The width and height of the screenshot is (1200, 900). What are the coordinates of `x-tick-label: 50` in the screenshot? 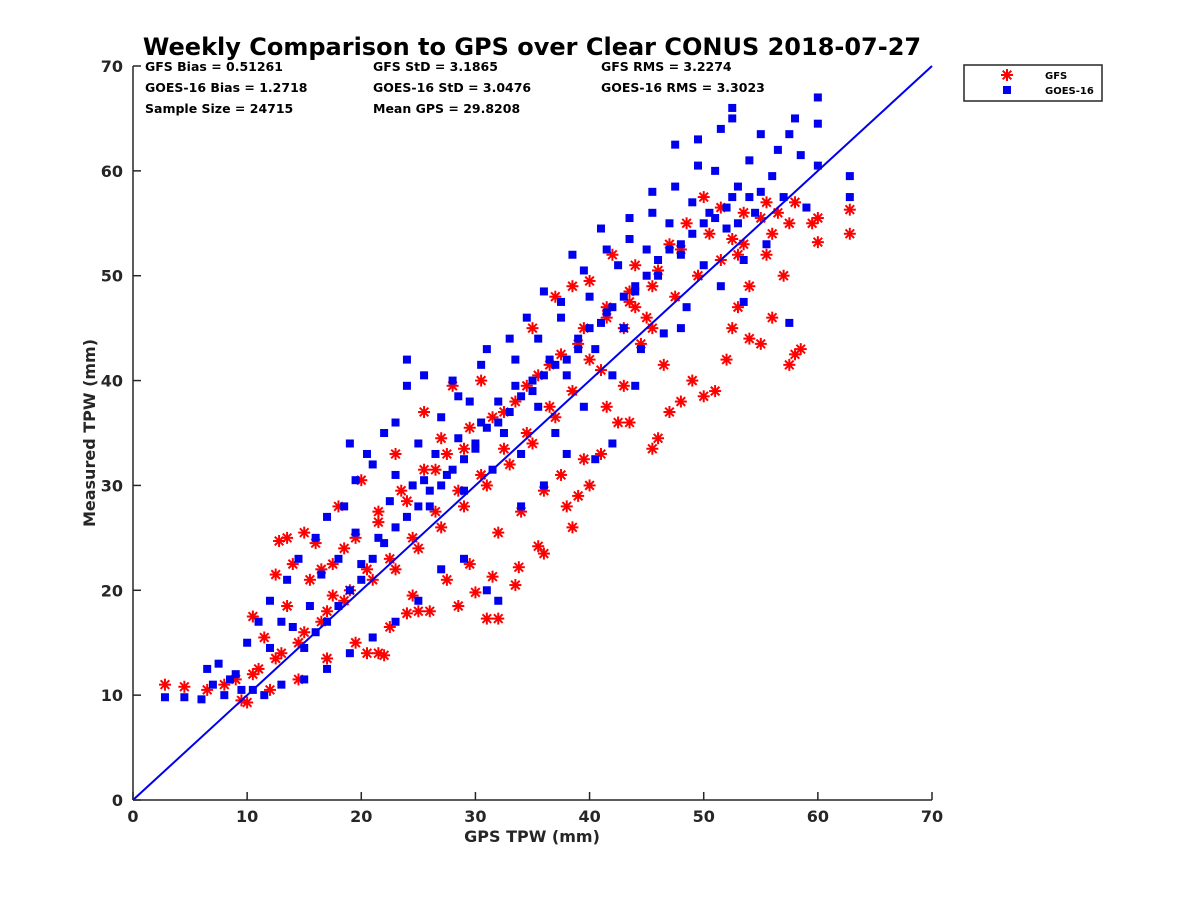 It's located at (704, 816).